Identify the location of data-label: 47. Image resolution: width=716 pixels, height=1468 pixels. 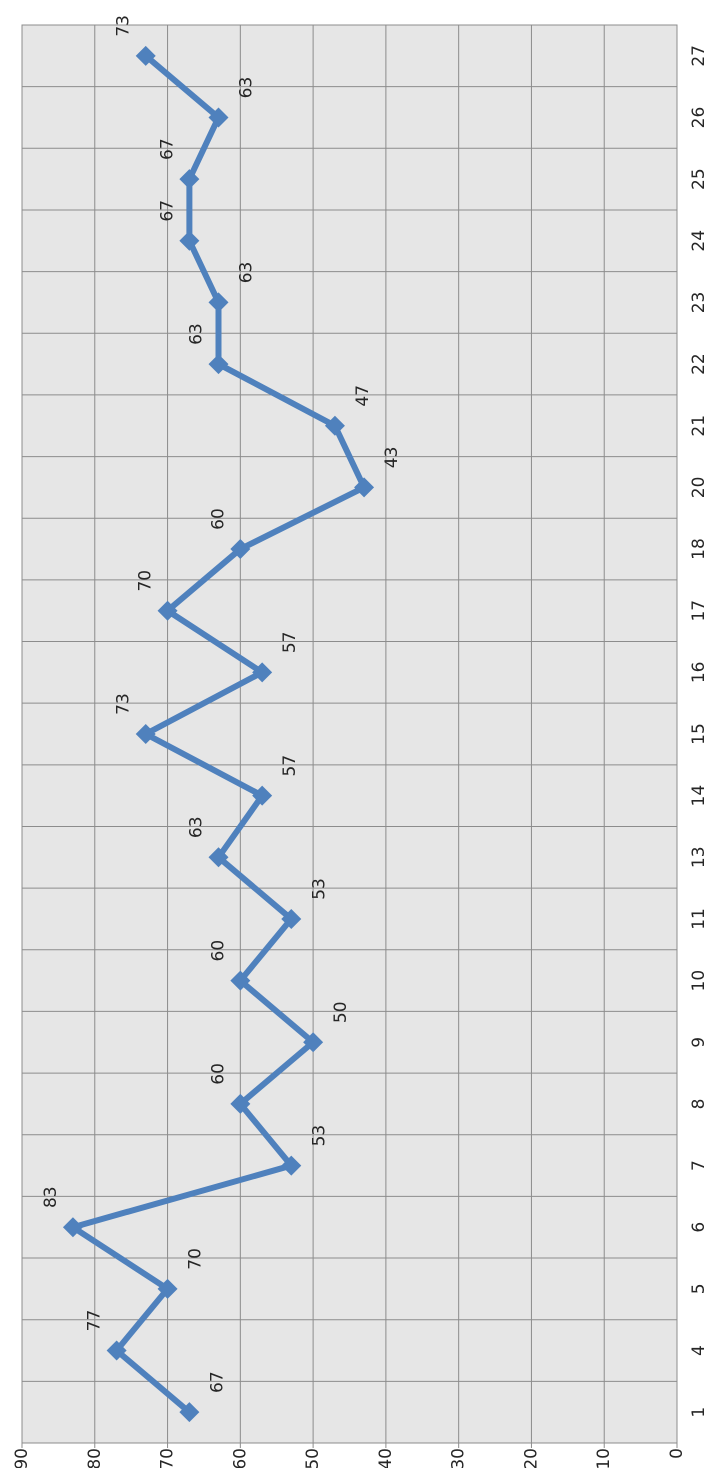
(363, 396).